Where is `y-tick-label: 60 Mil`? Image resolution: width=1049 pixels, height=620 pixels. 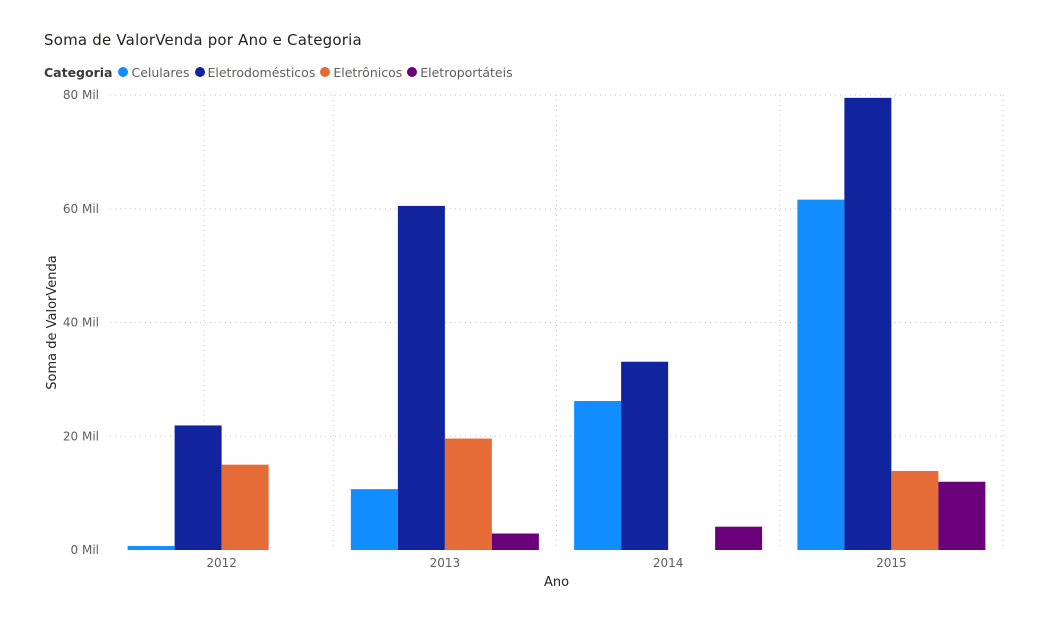 y-tick-label: 60 Mil is located at coordinates (81, 209).